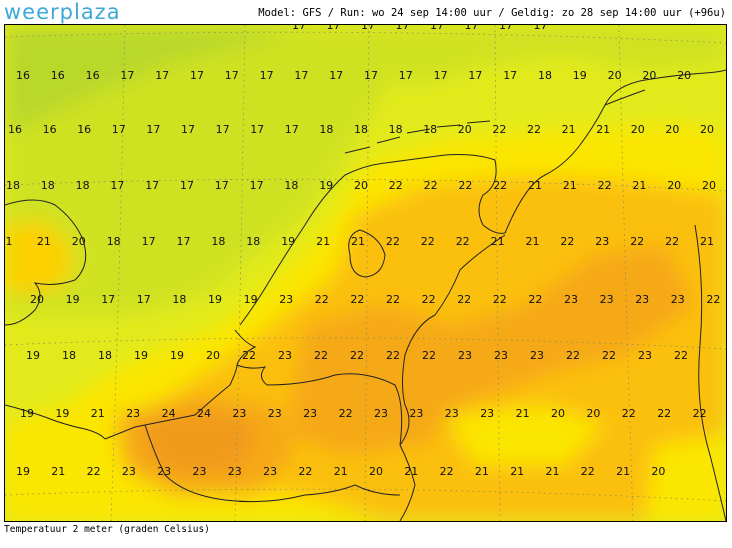 Image resolution: width=732 pixels, height=548 pixels. What do you see at coordinates (169, 413) in the screenshot?
I see `temperature-value: 24` at bounding box center [169, 413].